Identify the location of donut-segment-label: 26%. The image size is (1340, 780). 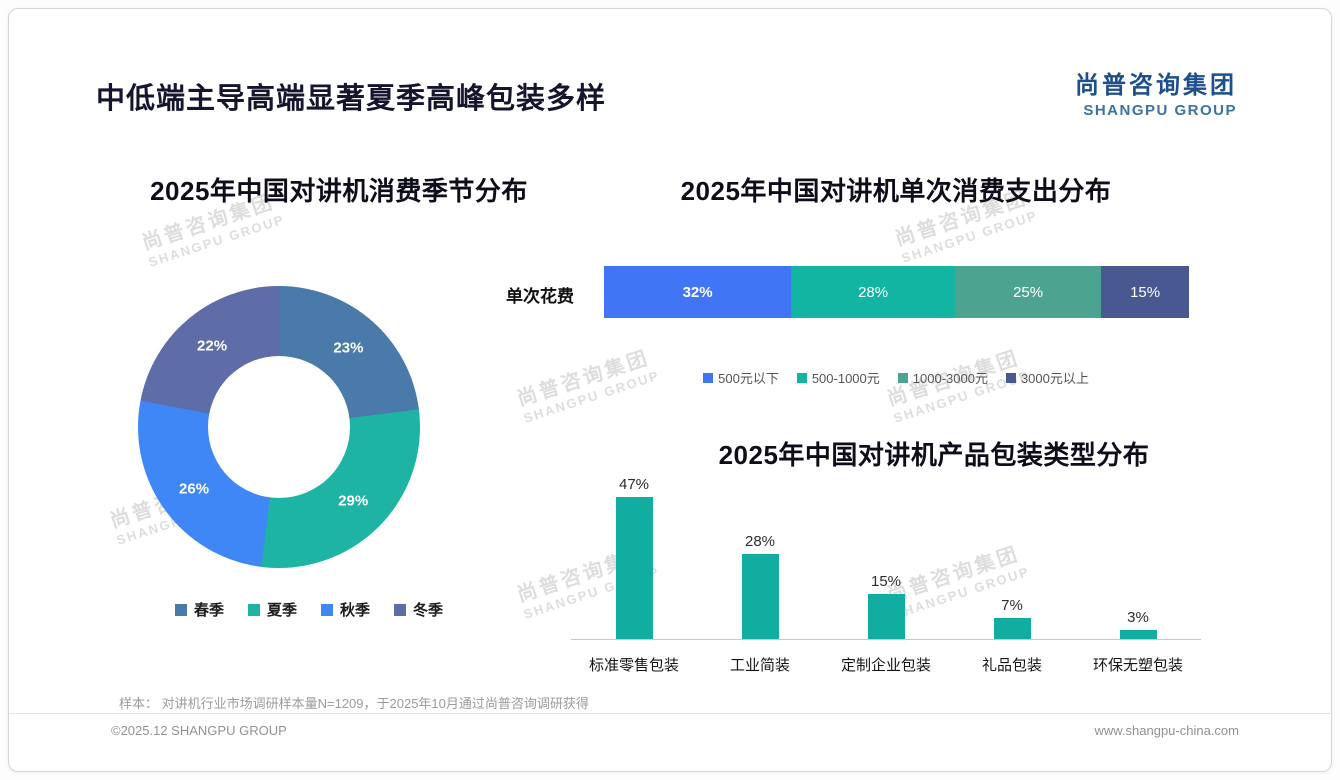
(194, 489).